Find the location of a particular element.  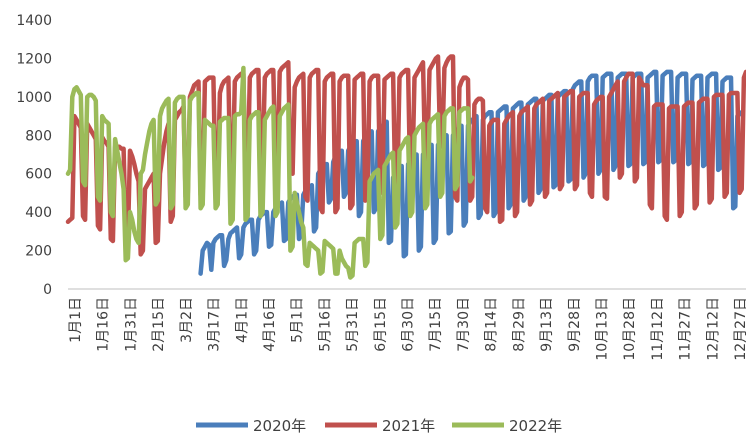

y-tick-label: 600 is located at coordinates (38, 175).